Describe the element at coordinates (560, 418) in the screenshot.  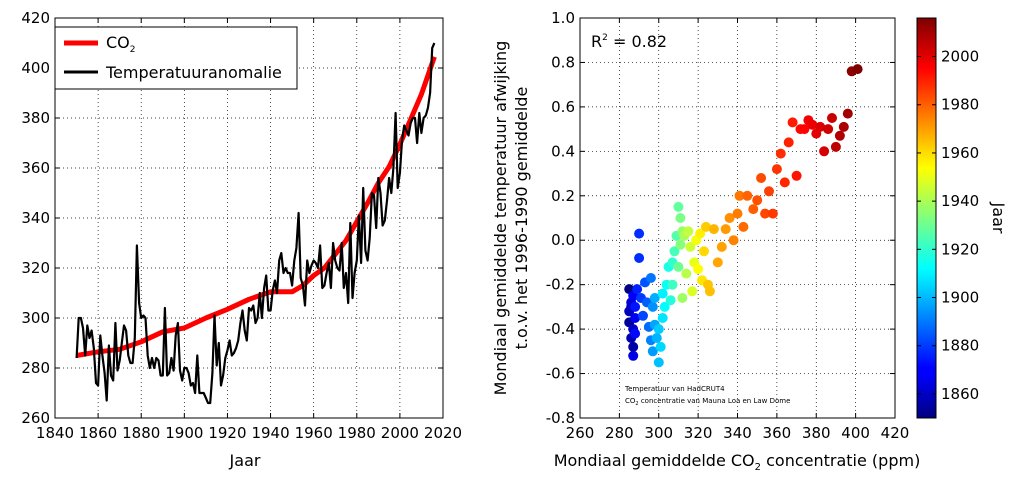
I see `y-tick-label: -0.8` at that location.